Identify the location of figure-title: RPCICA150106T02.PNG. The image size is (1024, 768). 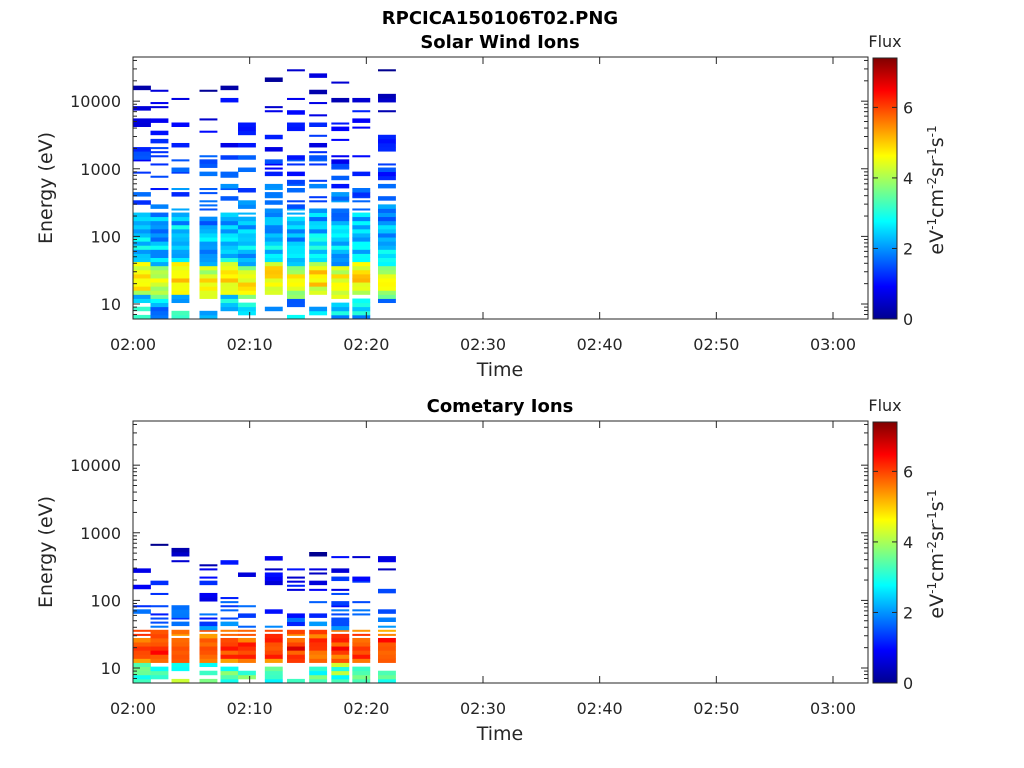
(500, 18).